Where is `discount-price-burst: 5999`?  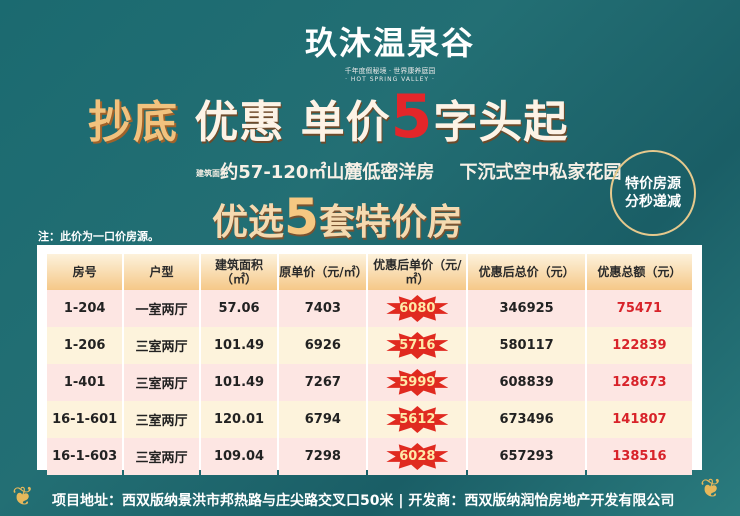
discount-price-burst: 5999 is located at coordinates (417, 382).